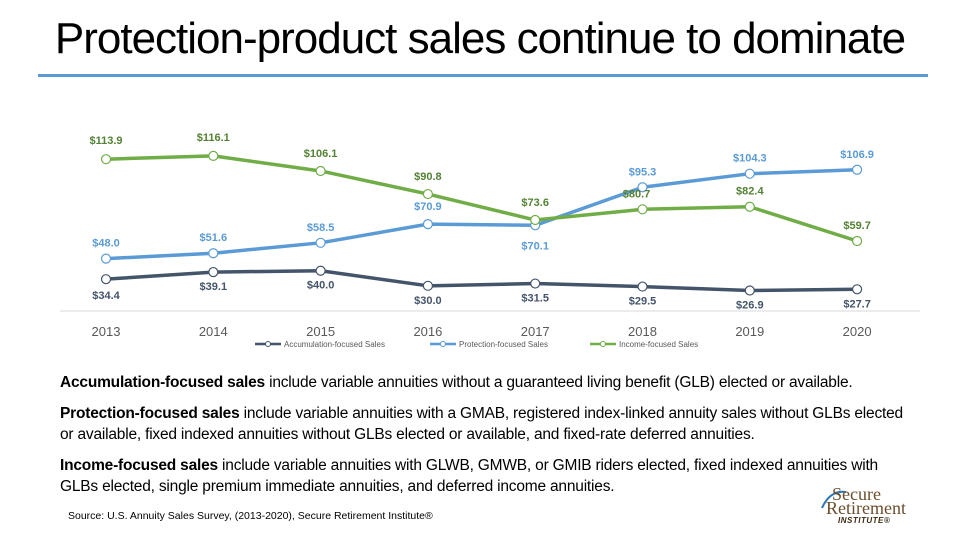  Describe the element at coordinates (483, 75) in the screenshot. I see `title-divider` at that location.